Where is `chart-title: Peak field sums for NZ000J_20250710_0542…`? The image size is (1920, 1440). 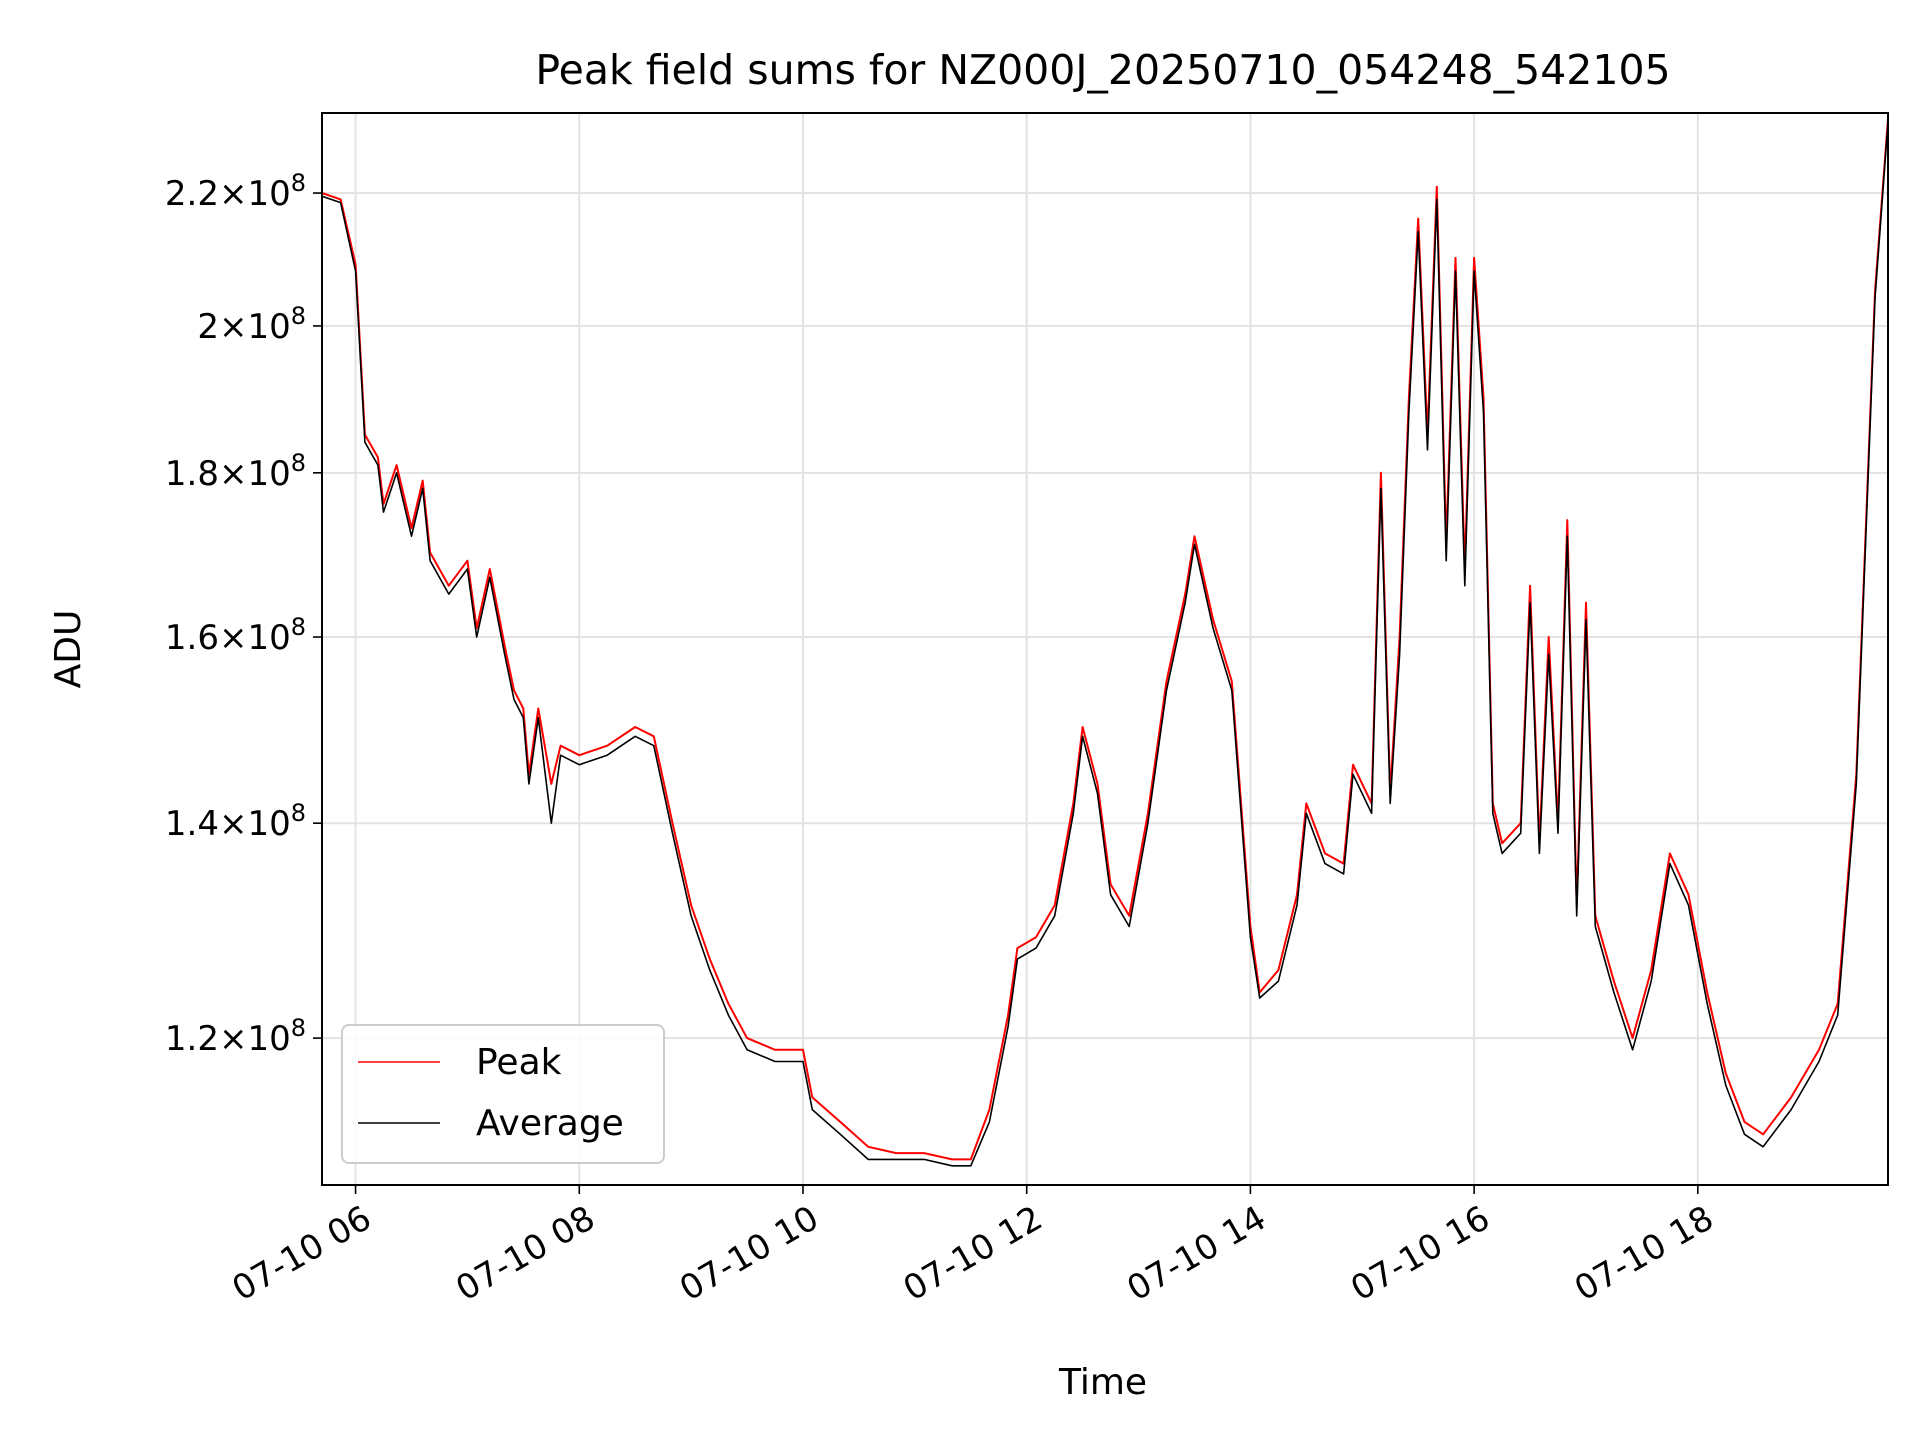 chart-title: Peak field sums for NZ000J_20250710_0542… is located at coordinates (1102, 70).